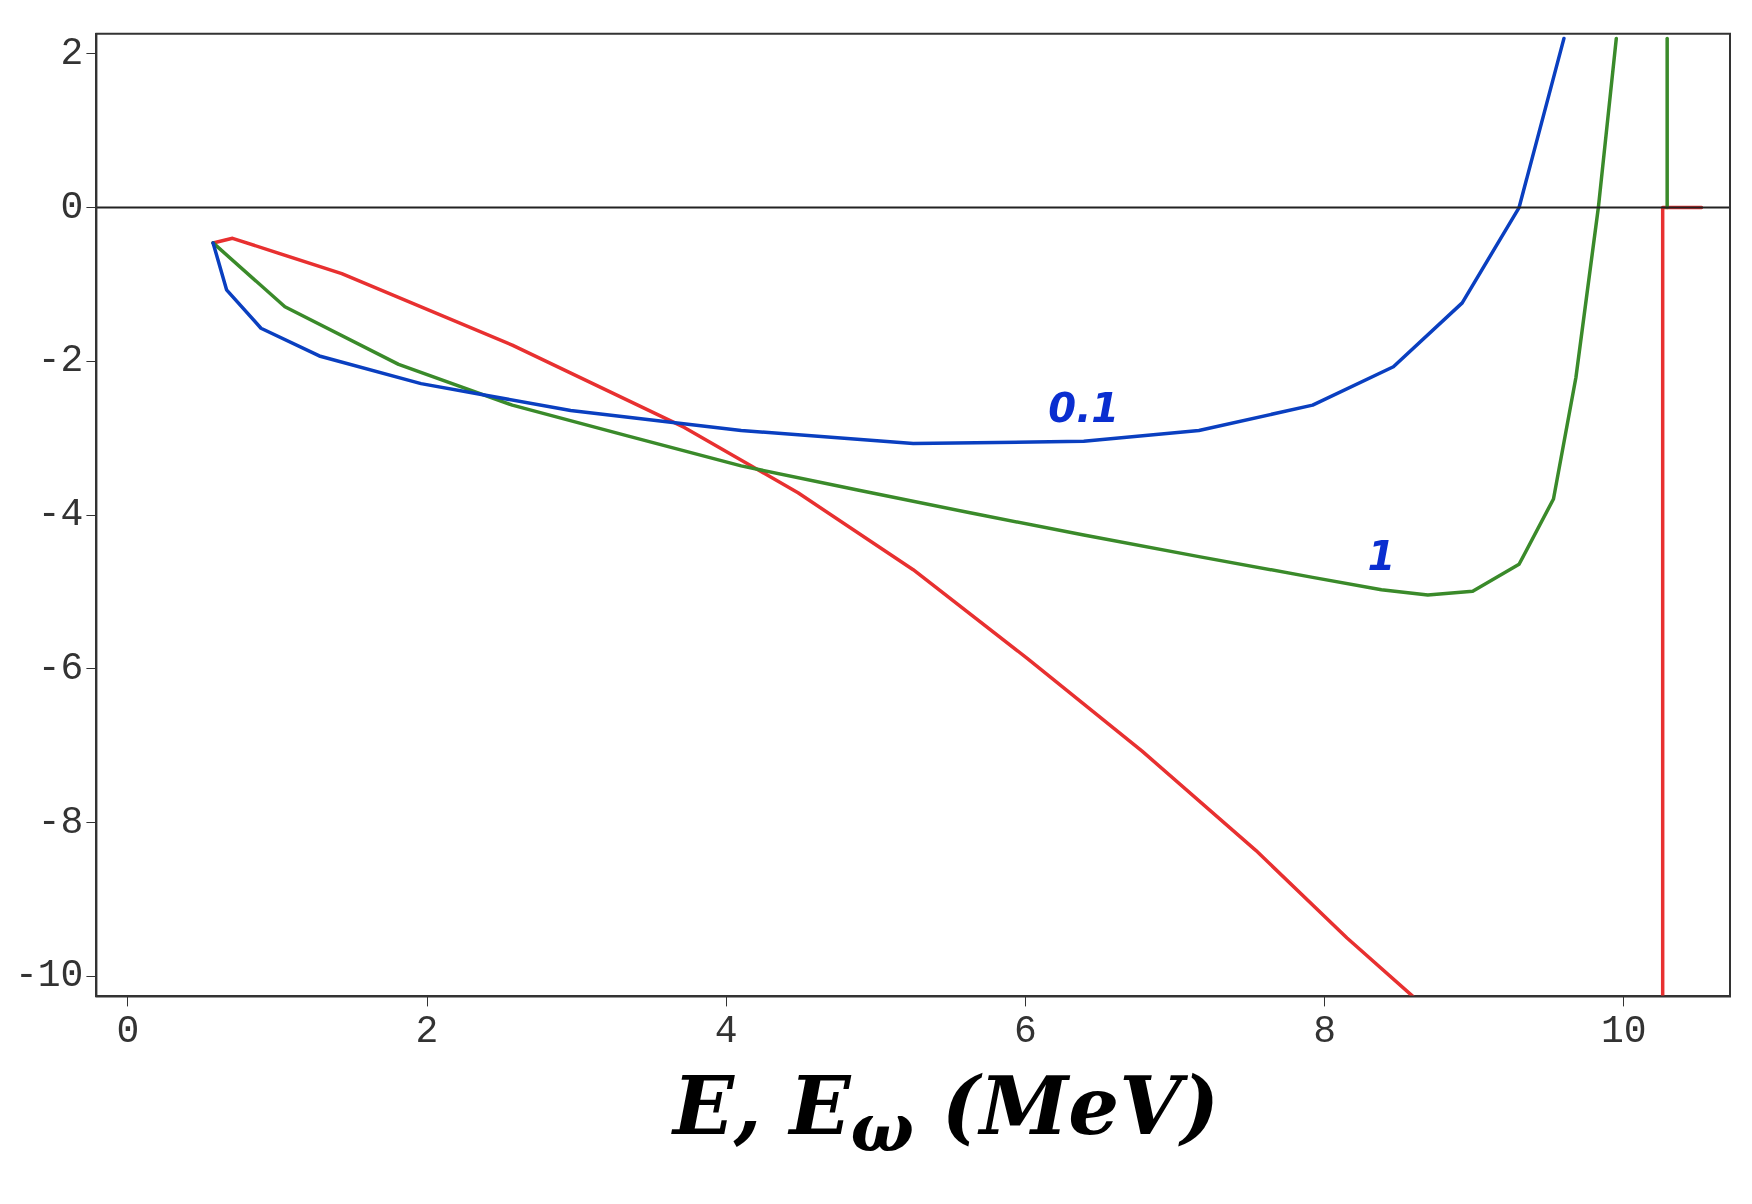 This screenshot has width=1752, height=1204. I want to click on x-tick-label: 0, so click(128, 1032).